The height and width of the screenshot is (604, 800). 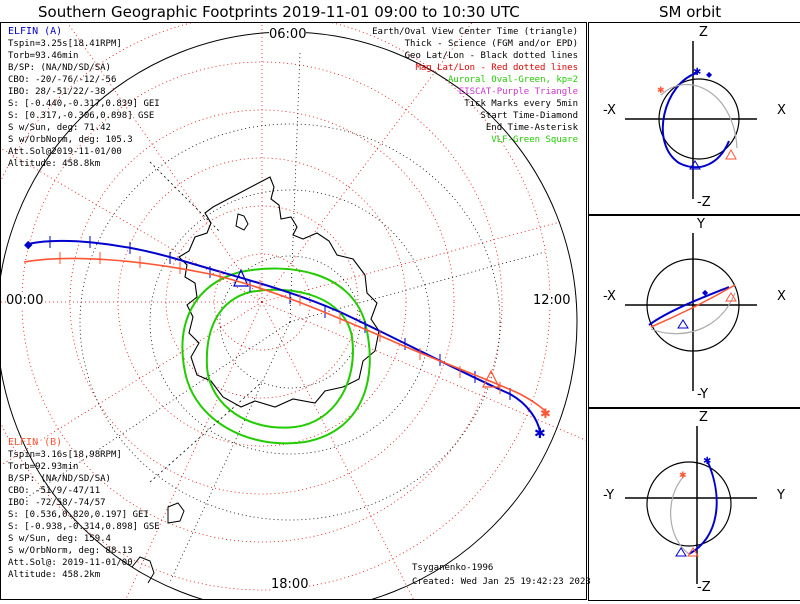 What do you see at coordinates (59, 539) in the screenshot?
I see `elfin-b-line: S w/Sun, deg: 159.4` at bounding box center [59, 539].